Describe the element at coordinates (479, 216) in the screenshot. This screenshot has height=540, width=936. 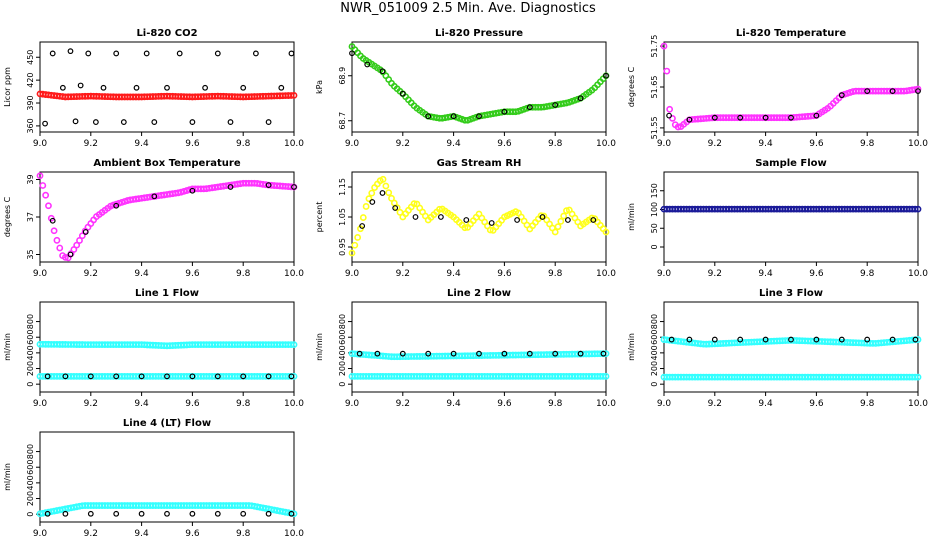
I see `series-rh-raw` at that location.